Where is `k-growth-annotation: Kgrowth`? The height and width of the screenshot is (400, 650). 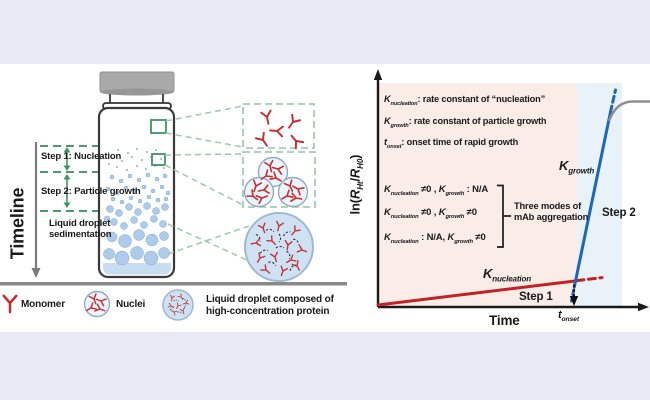 k-growth-annotation: Kgrowth is located at coordinates (577, 167).